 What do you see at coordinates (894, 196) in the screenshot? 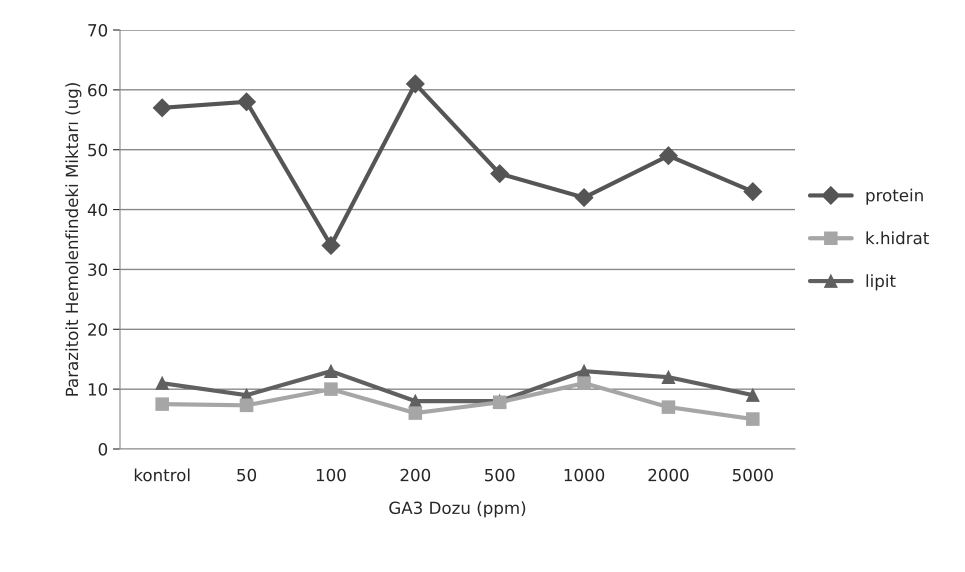
I see `legend-label: protein` at bounding box center [894, 196].